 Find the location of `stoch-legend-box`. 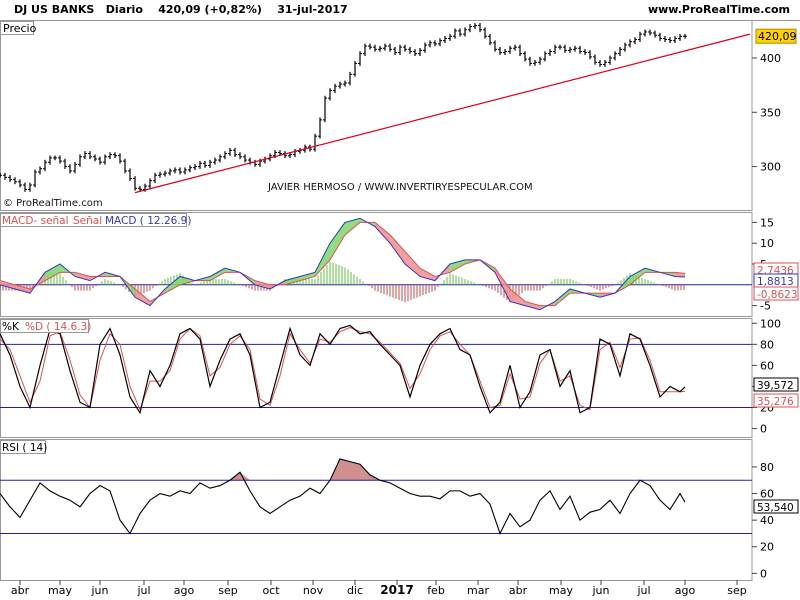

stoch-legend-box is located at coordinates (44, 326).